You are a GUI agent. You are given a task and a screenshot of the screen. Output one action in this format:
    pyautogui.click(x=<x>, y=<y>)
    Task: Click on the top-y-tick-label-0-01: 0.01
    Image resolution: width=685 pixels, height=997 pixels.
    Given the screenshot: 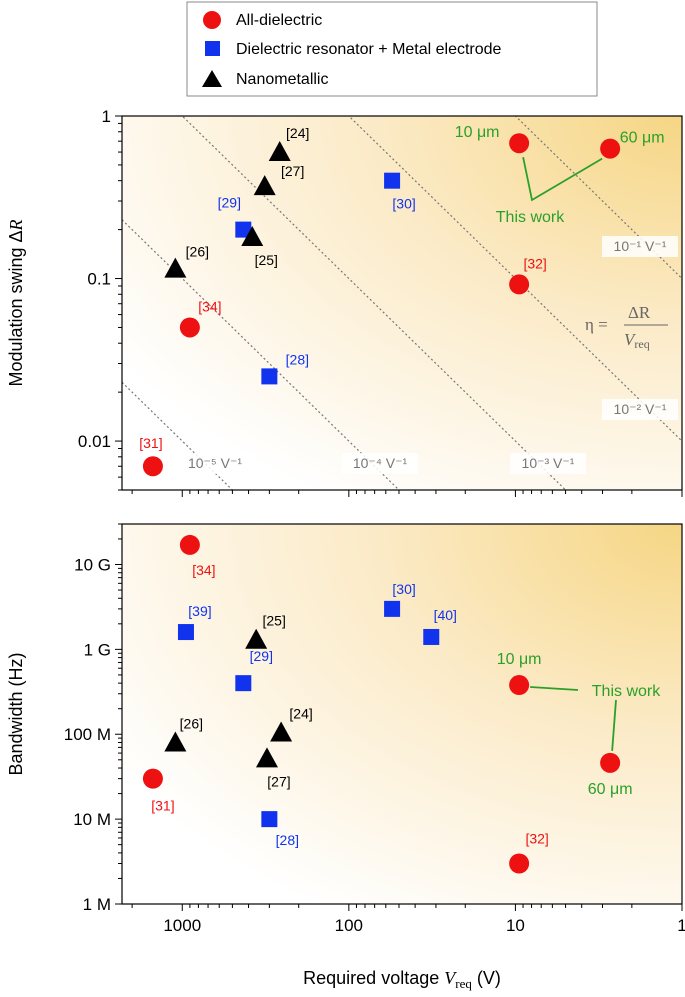 What is the action you would take?
    pyautogui.click(x=94, y=441)
    